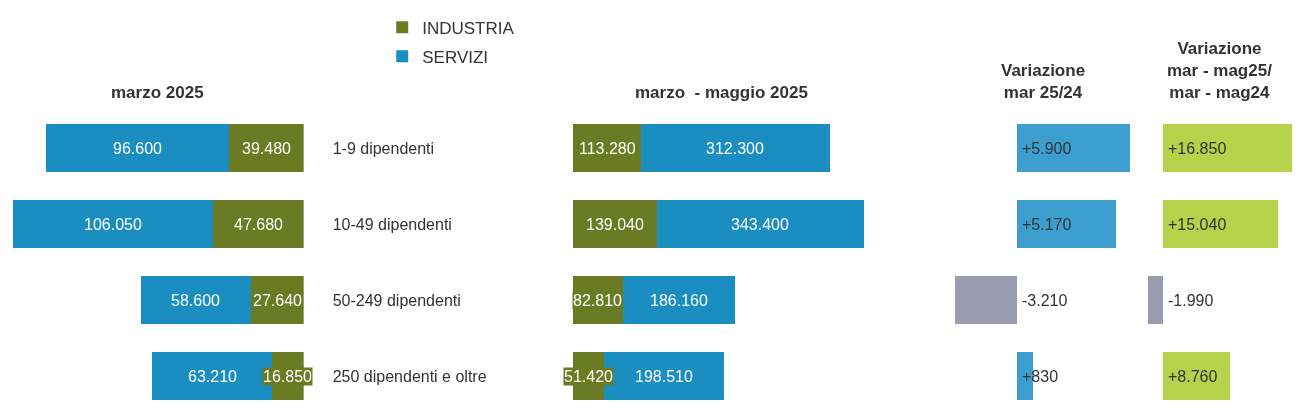 Image resolution: width=1309 pixels, height=414 pixels. I want to click on chart-title: Variazione mar - mag25/ mar - mag24, so click(1220, 71).